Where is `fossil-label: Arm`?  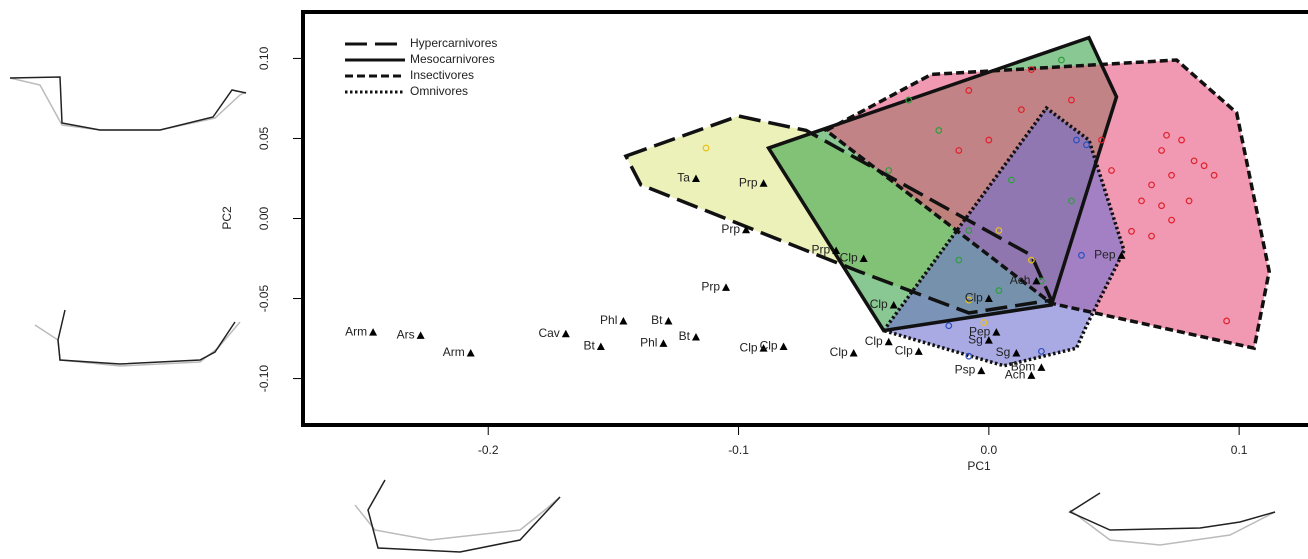
fossil-label: Arm is located at coordinates (356, 331).